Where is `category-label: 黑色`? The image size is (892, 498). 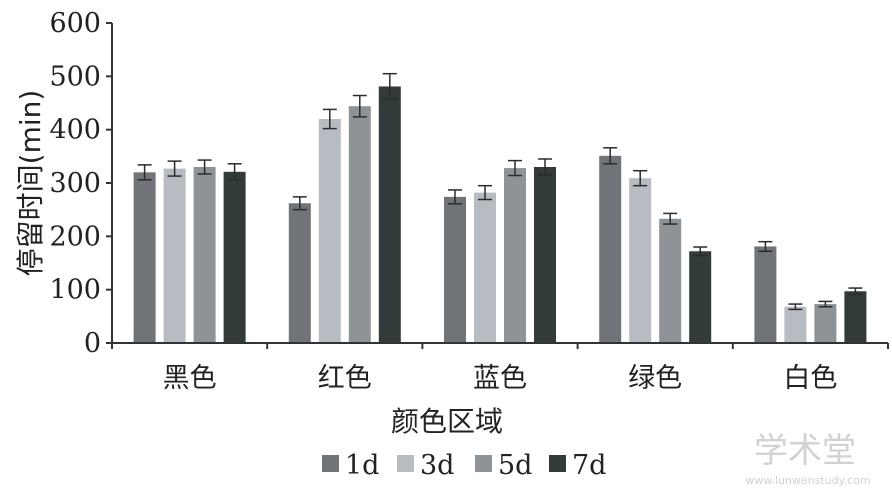
category-label: 黑色 is located at coordinates (190, 378).